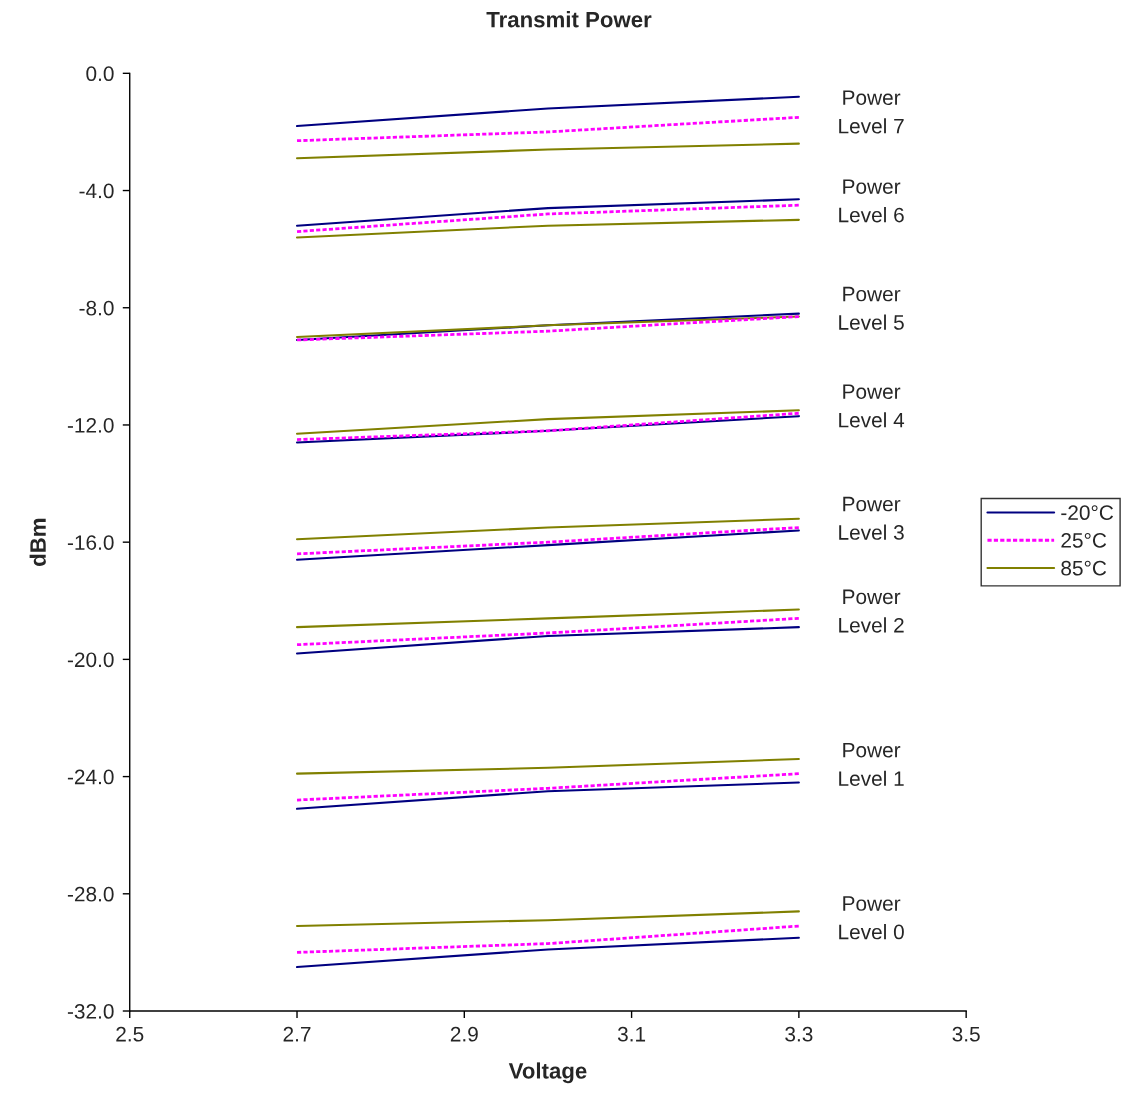  I want to click on y-tick-label: -28.0, so click(90, 894).